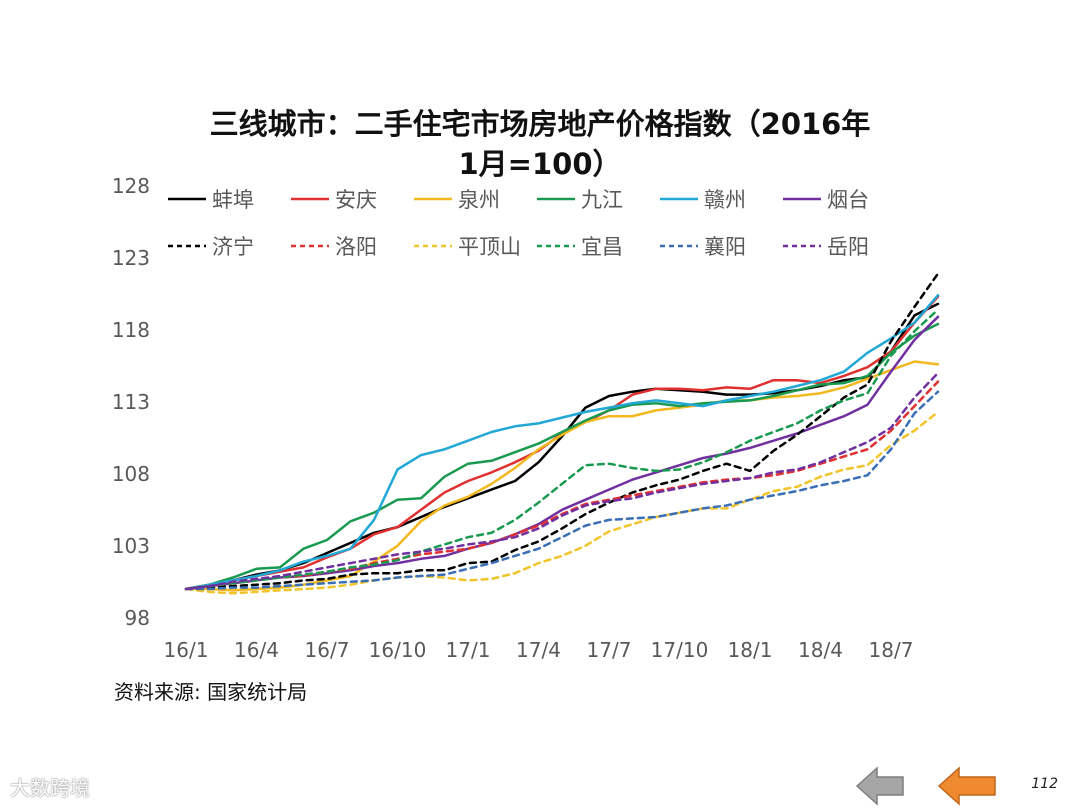  Describe the element at coordinates (602, 200) in the screenshot. I see `legend-label: 九江` at that location.